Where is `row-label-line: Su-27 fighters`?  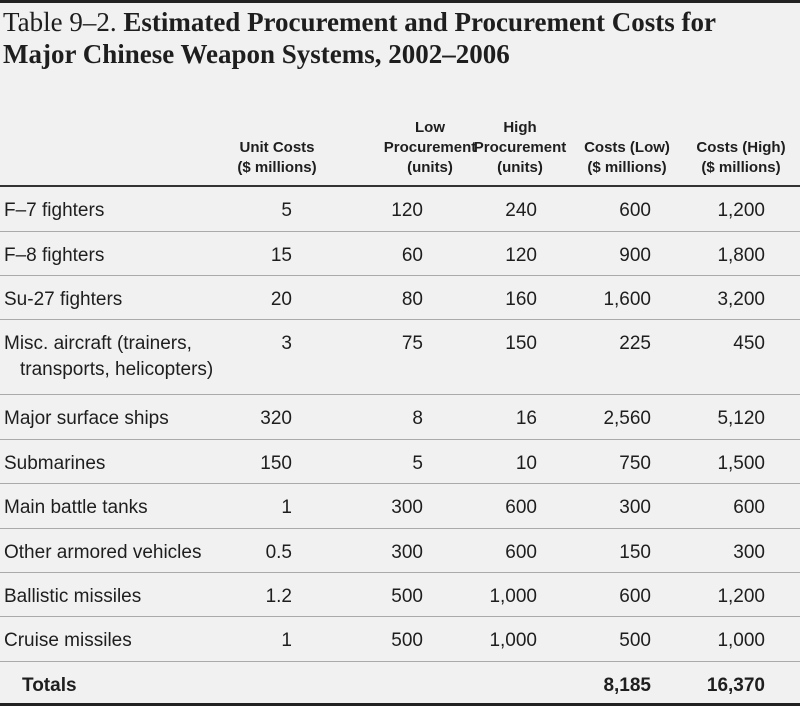 row-label-line: Su-27 fighters is located at coordinates (63, 299).